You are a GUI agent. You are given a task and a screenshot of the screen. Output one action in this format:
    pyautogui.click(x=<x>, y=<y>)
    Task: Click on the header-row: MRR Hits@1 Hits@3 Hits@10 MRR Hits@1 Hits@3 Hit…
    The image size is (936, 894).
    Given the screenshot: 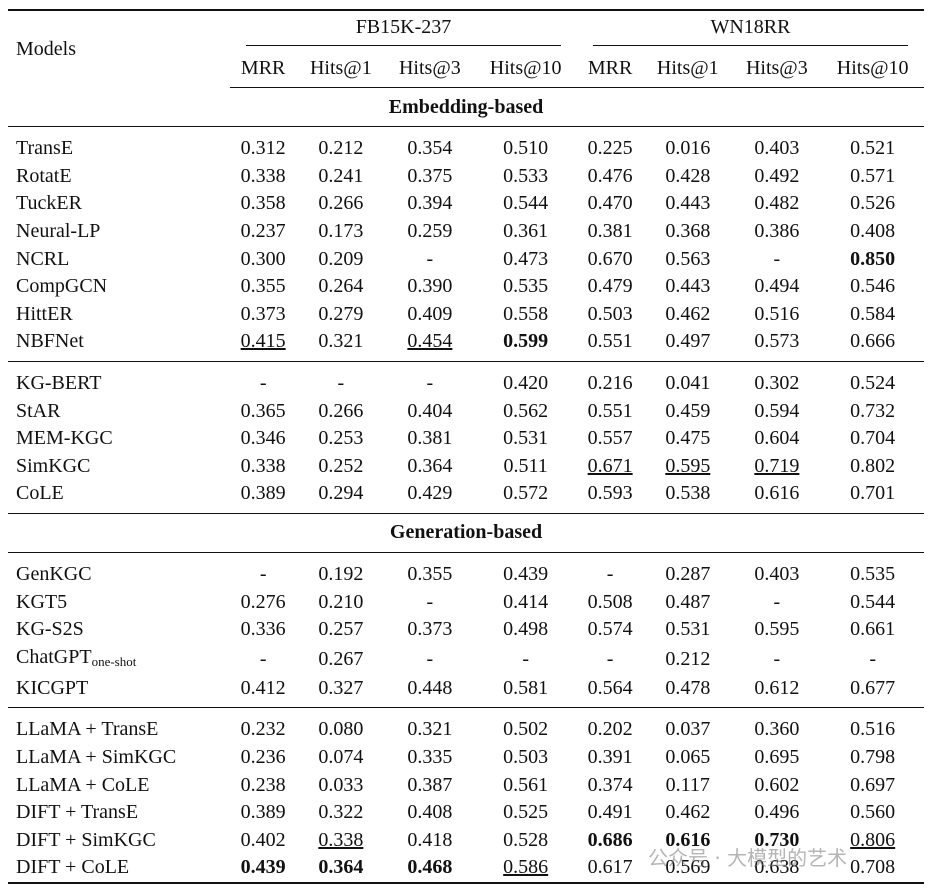 What is the action you would take?
    pyautogui.click(x=466, y=68)
    